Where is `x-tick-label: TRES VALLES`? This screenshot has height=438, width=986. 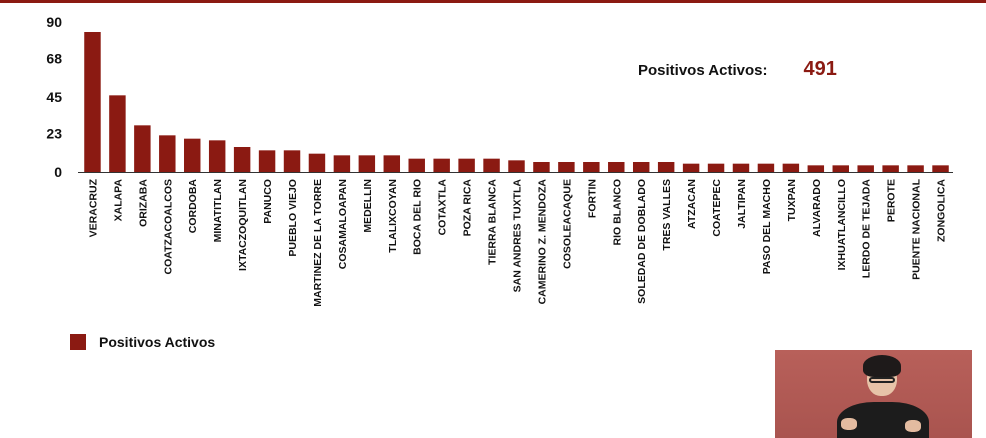 x-tick-label: TRES VALLES is located at coordinates (667, 215).